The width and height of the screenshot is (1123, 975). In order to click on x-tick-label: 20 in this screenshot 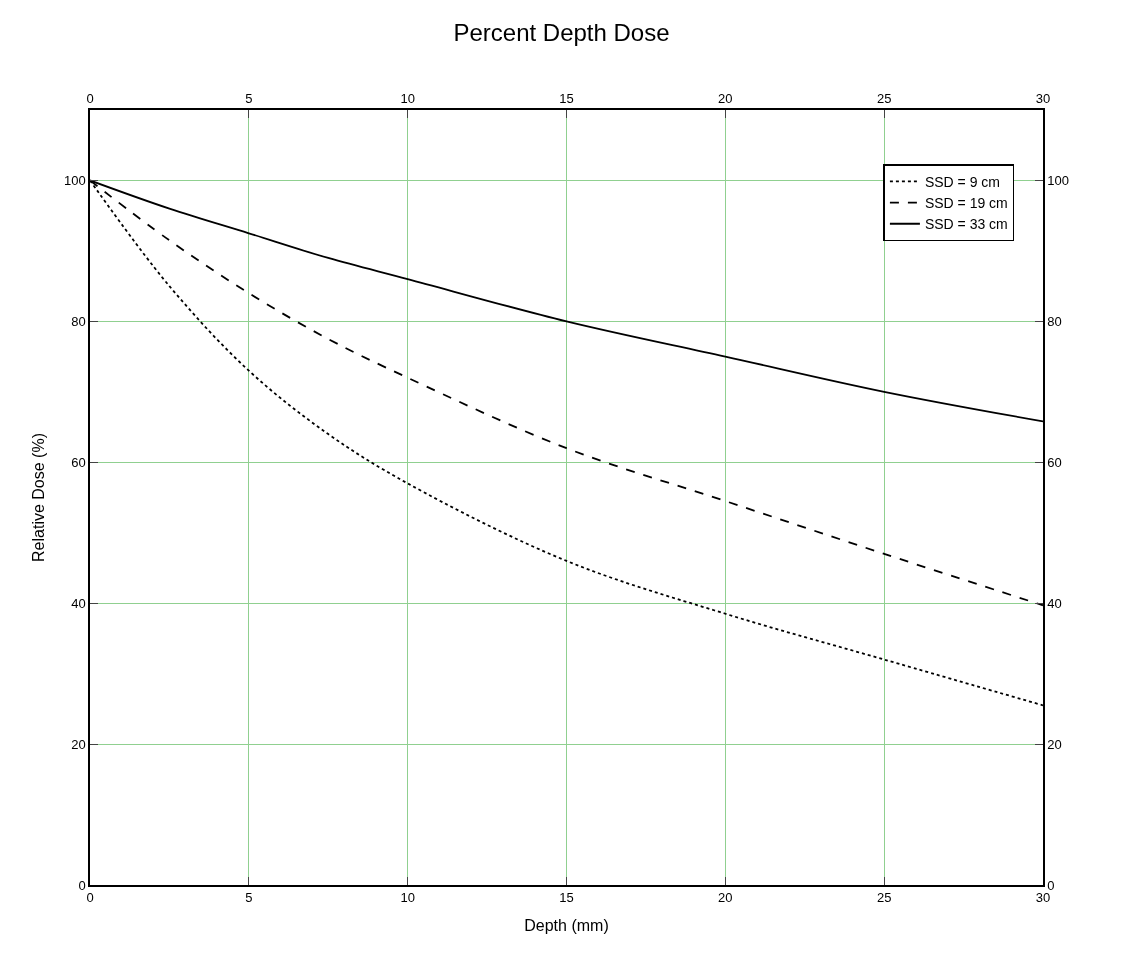, I will do `click(725, 99)`.